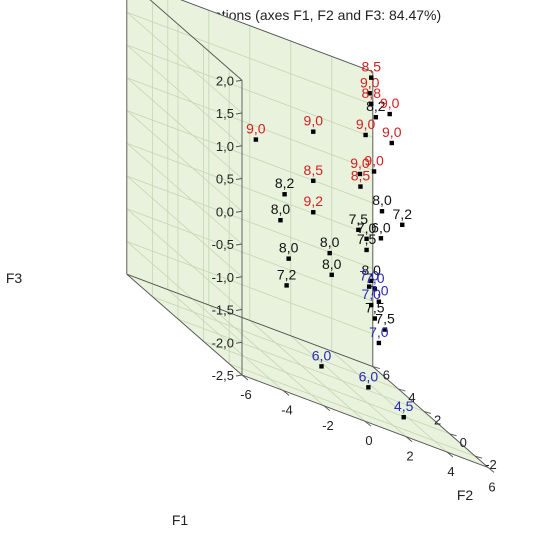  I want to click on data-point-label: 4,5, so click(404, 406).